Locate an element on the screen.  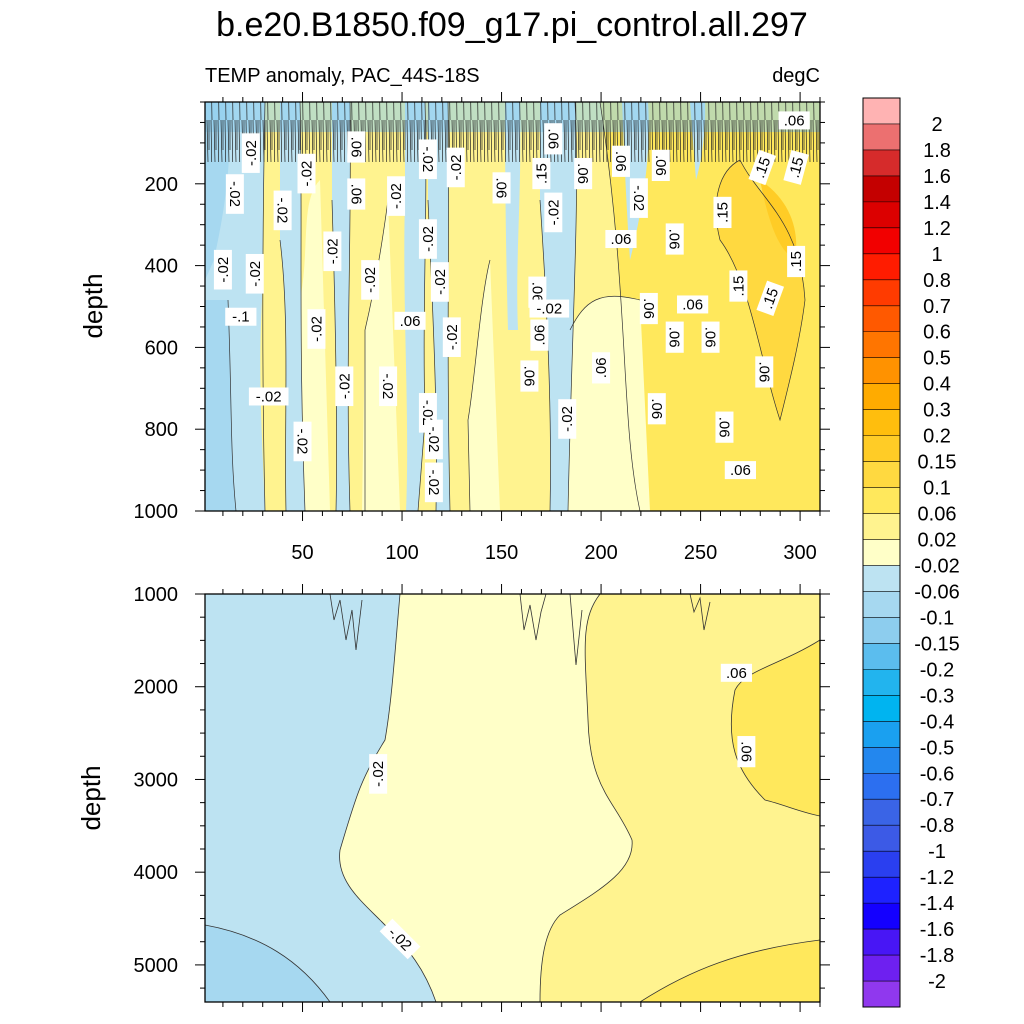
y-tick-label: 800 is located at coordinates (161, 430).